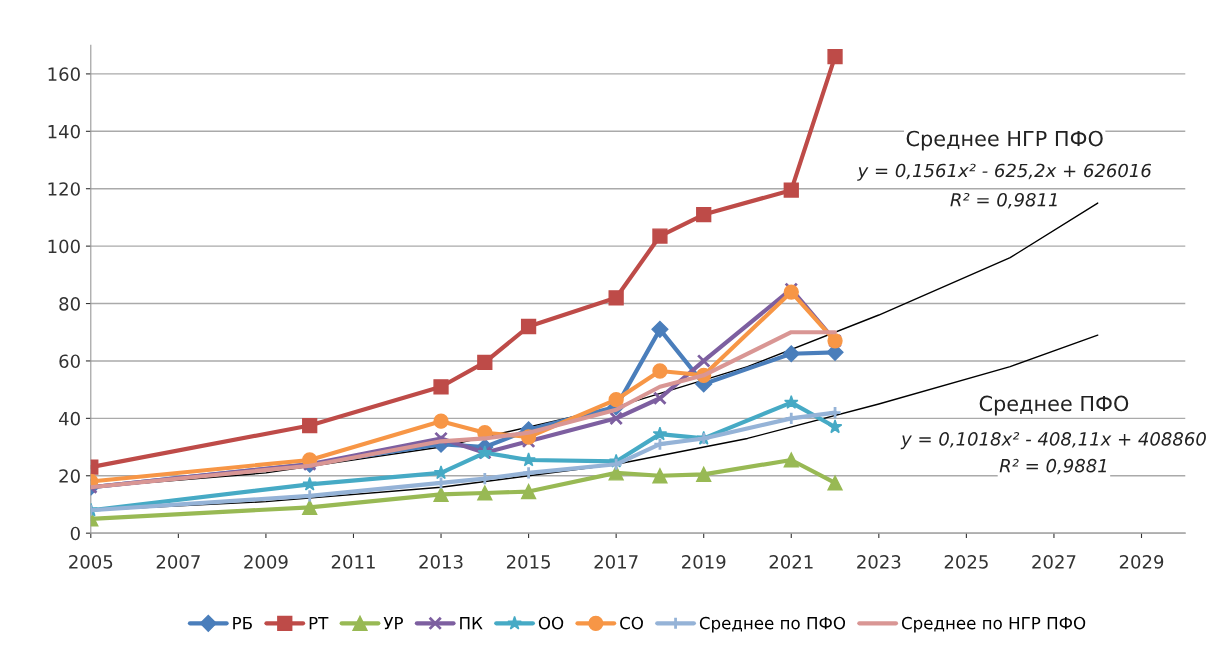  Describe the element at coordinates (1054, 405) in the screenshot. I see `annotation: Среднее ПФО` at that location.